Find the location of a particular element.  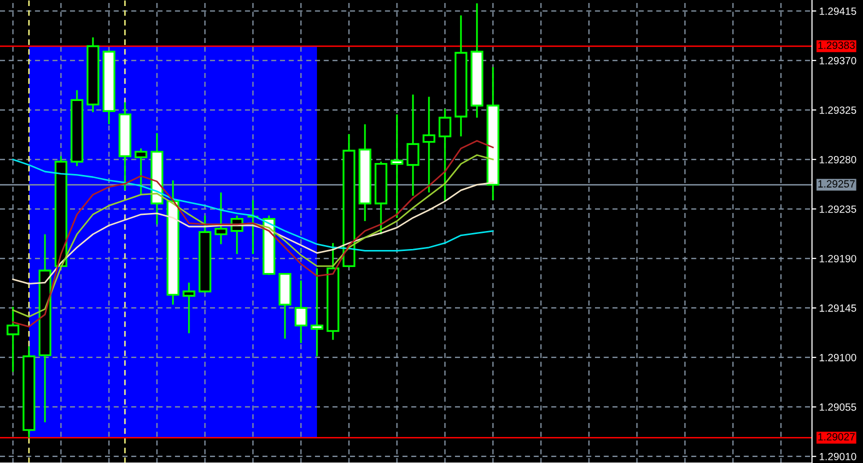

y-tick-label: 1.29010 is located at coordinates (838, 456).